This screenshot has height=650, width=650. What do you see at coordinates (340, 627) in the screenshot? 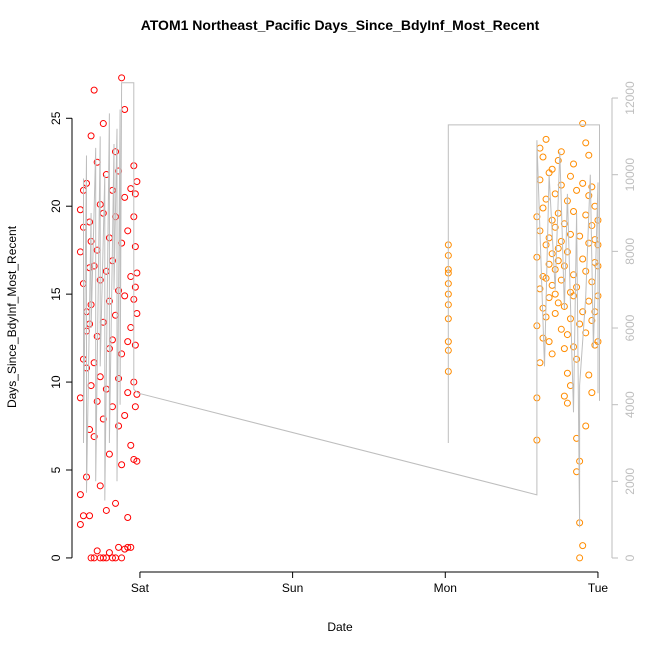
I see `x-axis-label: Date` at bounding box center [340, 627].